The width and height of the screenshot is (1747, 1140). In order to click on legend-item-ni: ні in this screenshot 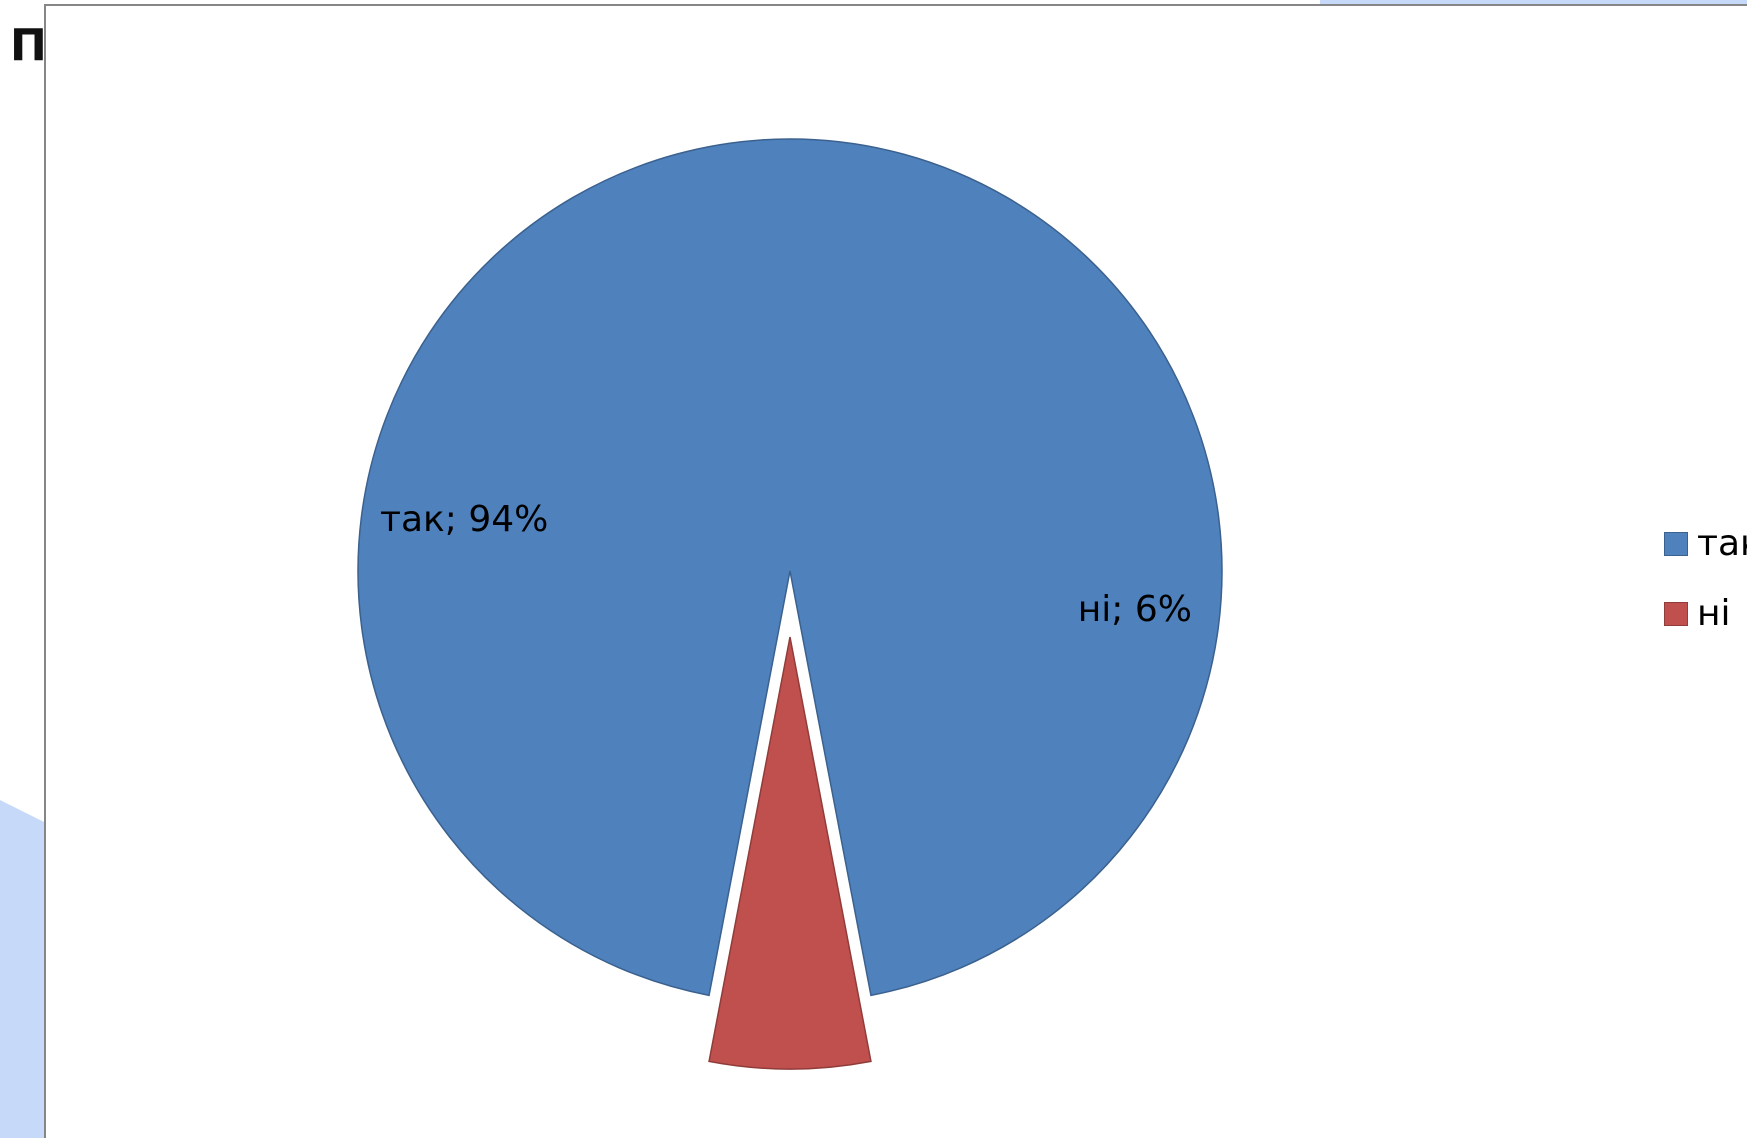, I will do `click(1705, 614)`.